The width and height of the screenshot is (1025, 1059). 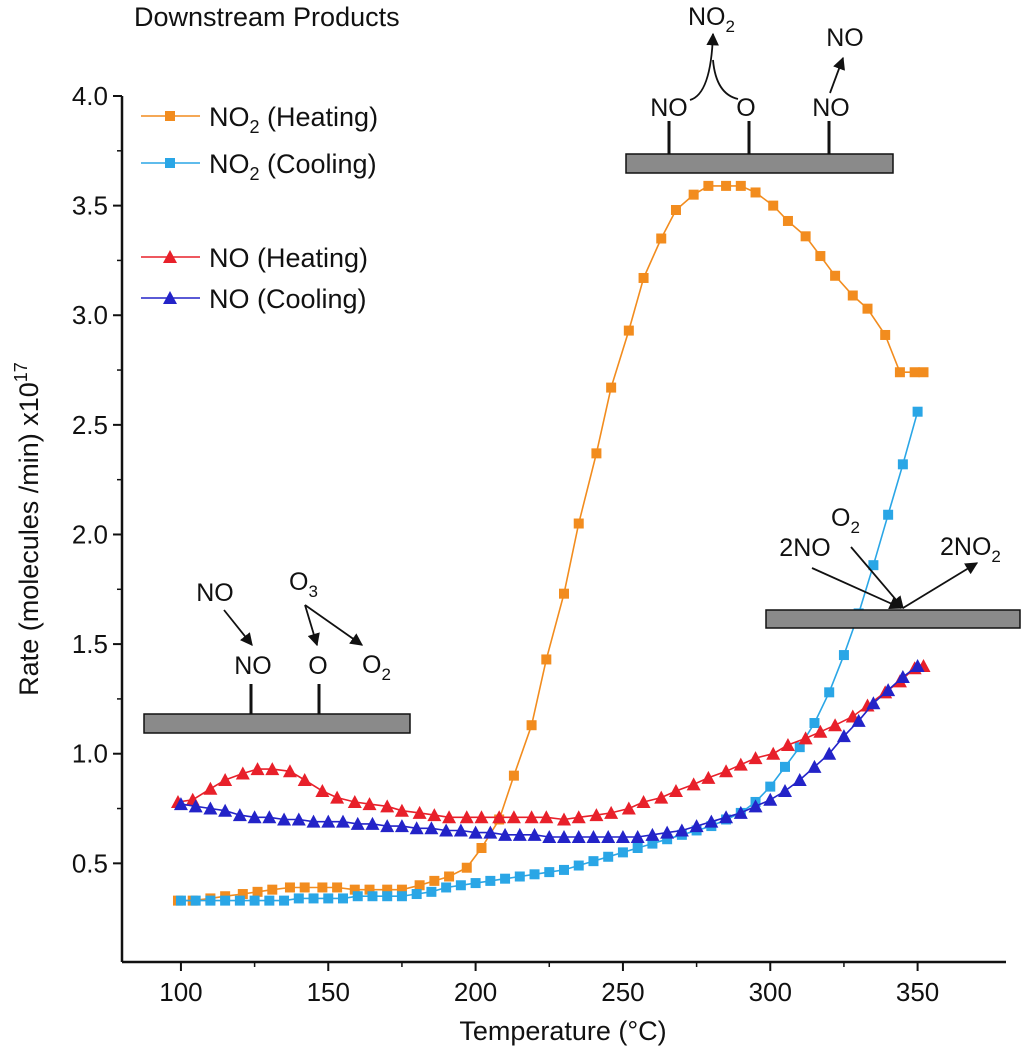 What do you see at coordinates (845, 38) in the screenshot?
I see `annotation-no-desorbed: NO` at bounding box center [845, 38].